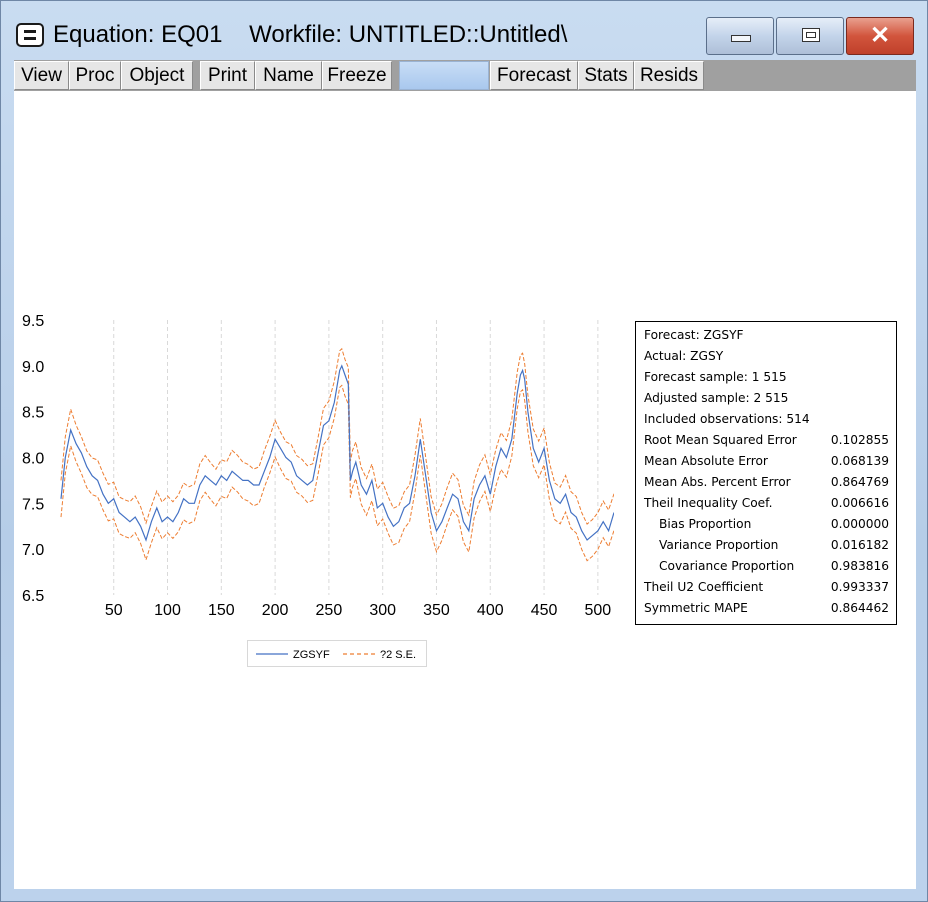 The image size is (928, 902). I want to click on x-tick-label: 50, so click(114, 610).